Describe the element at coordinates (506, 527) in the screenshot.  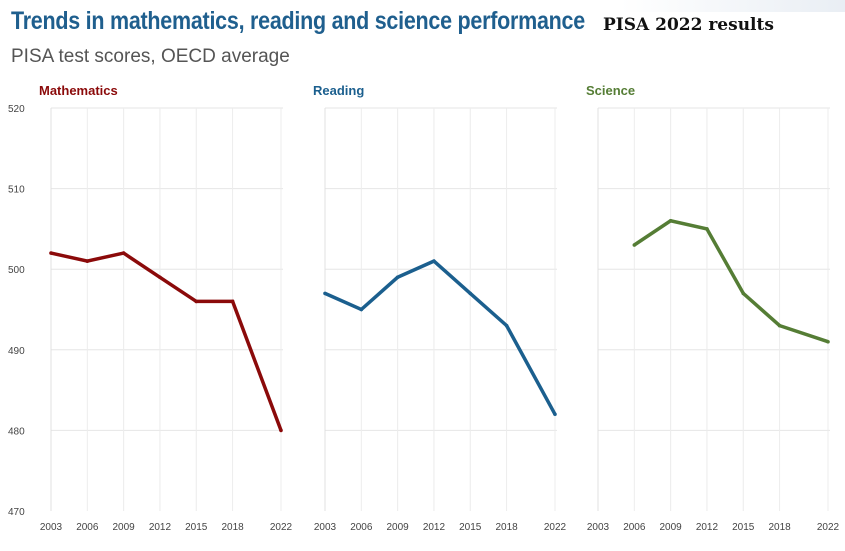
I see `reading-x-tick-label-2018: 2018` at that location.